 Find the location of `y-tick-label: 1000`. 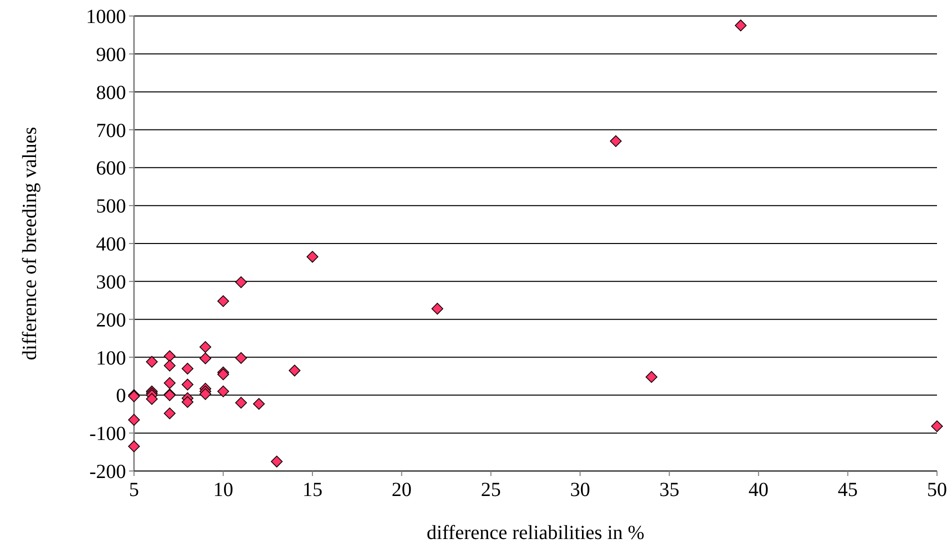

y-tick-label: 1000 is located at coordinates (106, 17).